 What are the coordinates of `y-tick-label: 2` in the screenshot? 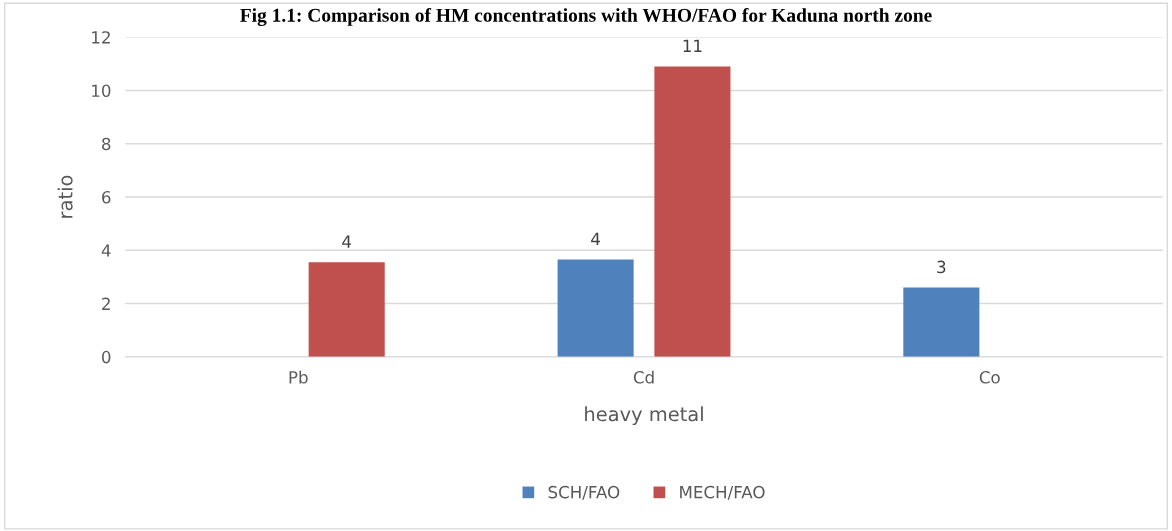 It's located at (106, 303).